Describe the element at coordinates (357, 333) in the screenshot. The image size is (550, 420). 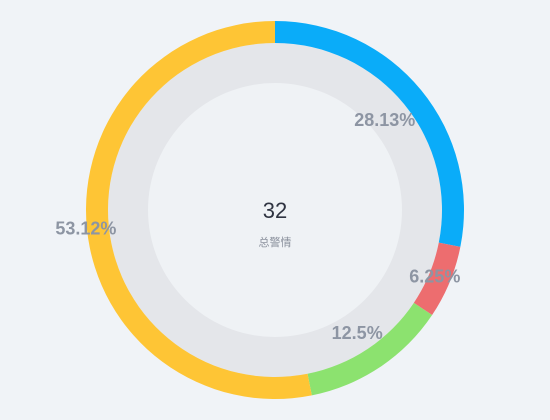
I see `slice-label-3: 12.5%` at that location.